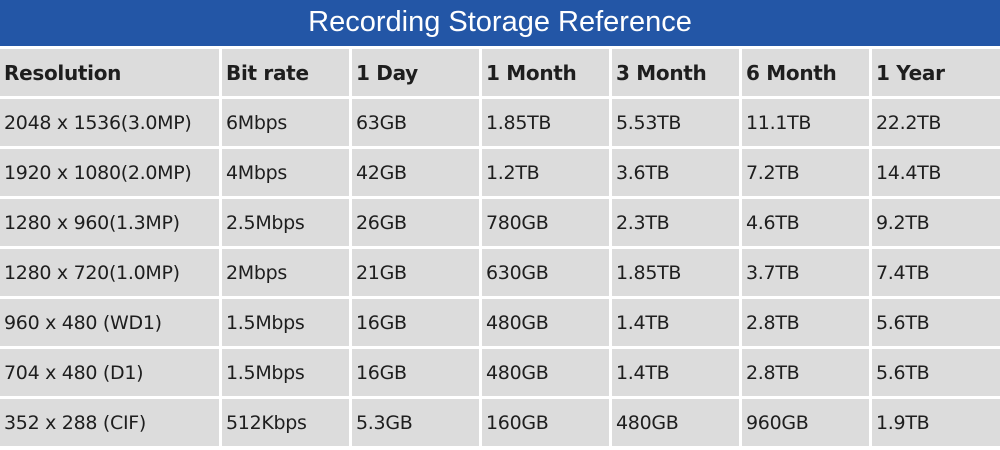 This screenshot has width=1000, height=450. Describe the element at coordinates (936, 272) in the screenshot. I see `table-cell: 7.4TB` at that location.